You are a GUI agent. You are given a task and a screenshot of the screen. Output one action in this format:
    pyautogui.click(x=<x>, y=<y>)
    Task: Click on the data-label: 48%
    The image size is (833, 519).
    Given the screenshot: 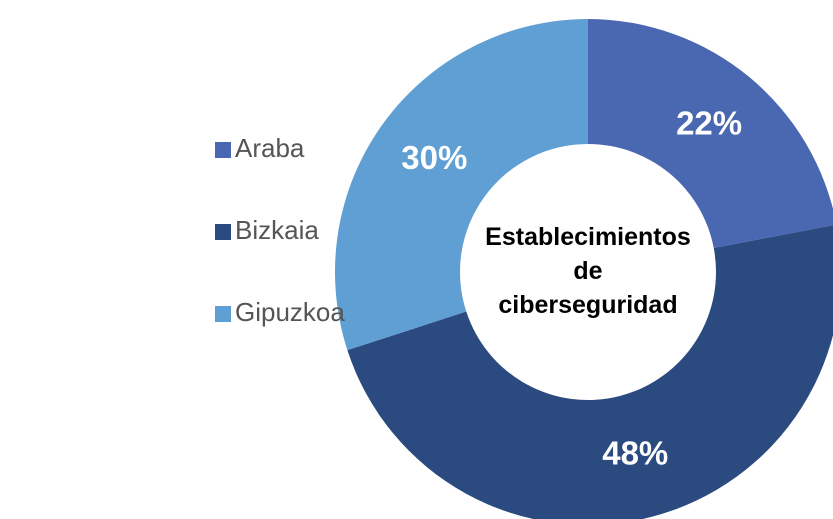 What is the action you would take?
    pyautogui.click(x=635, y=453)
    